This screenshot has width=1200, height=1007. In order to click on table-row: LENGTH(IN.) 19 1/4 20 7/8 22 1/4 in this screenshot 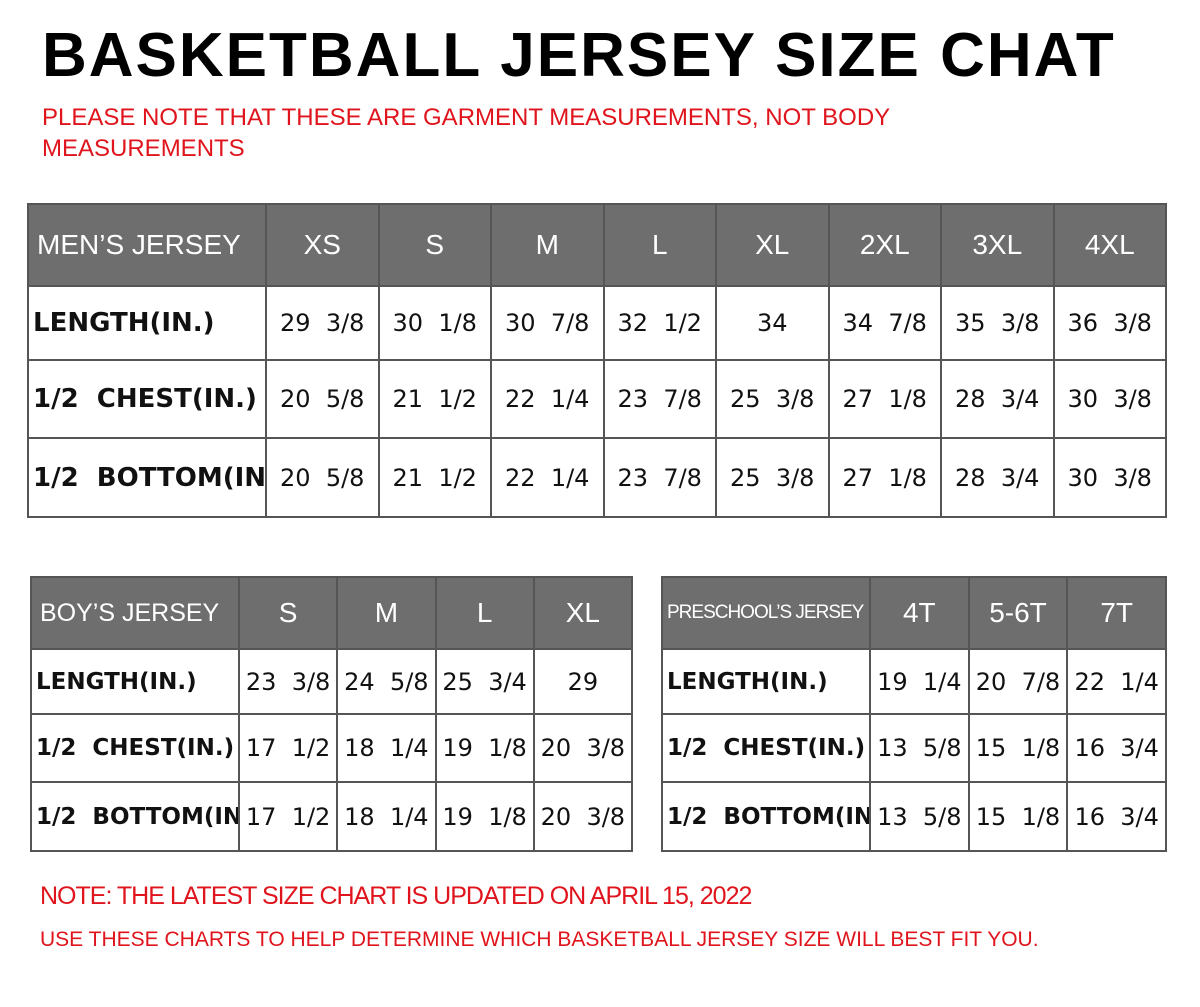, I will do `click(914, 681)`.